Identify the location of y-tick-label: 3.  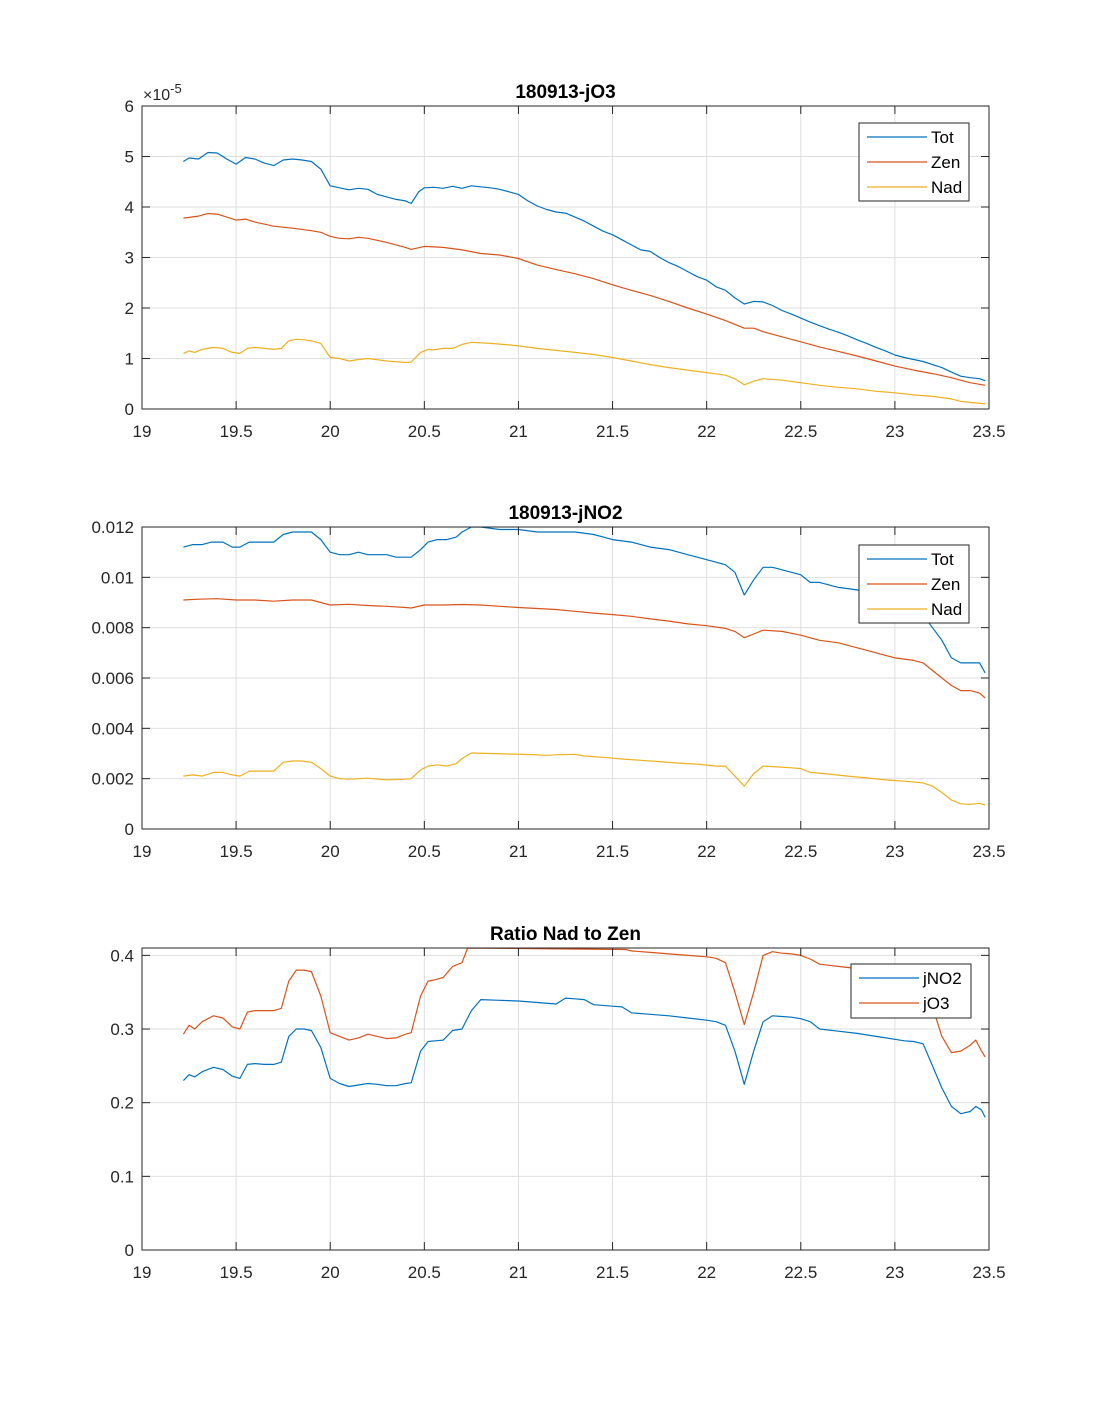
(129, 258).